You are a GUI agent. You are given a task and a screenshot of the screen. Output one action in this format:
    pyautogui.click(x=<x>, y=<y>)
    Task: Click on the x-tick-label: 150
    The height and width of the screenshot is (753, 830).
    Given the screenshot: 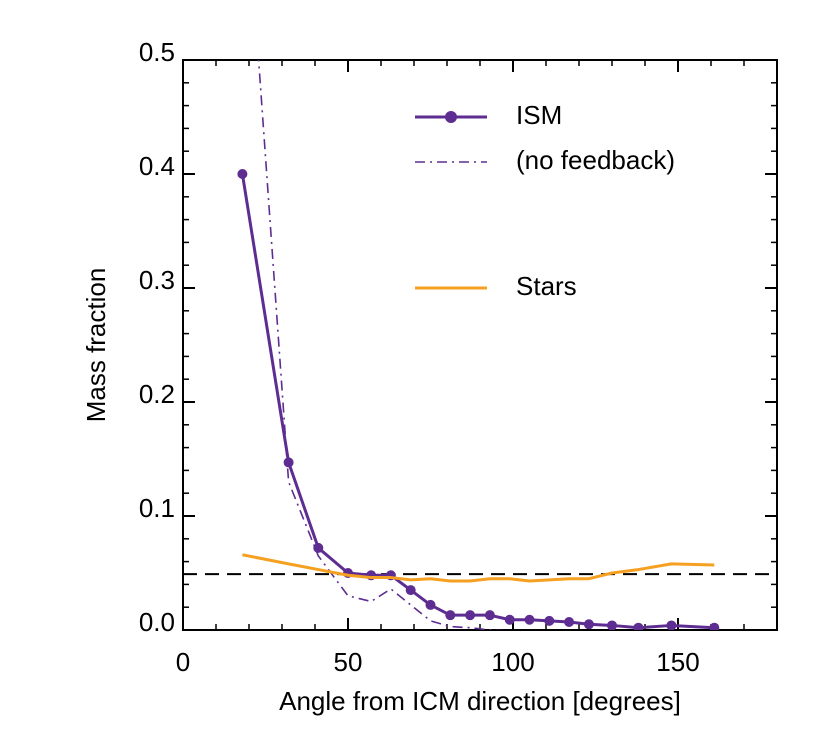 What is the action you would take?
    pyautogui.click(x=677, y=662)
    